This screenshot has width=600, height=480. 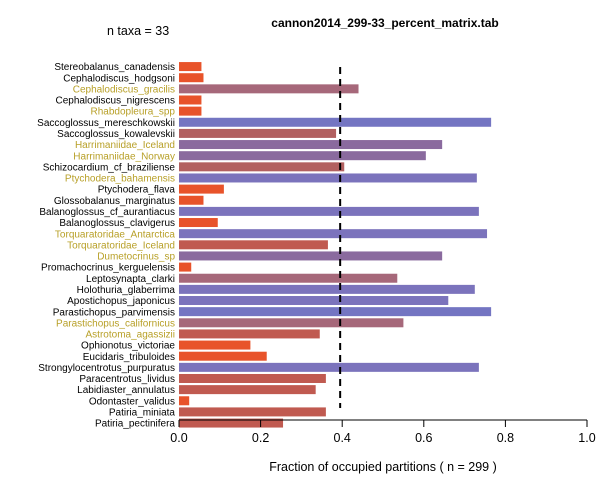 I want to click on bar-patiria-miniata, so click(x=252, y=412).